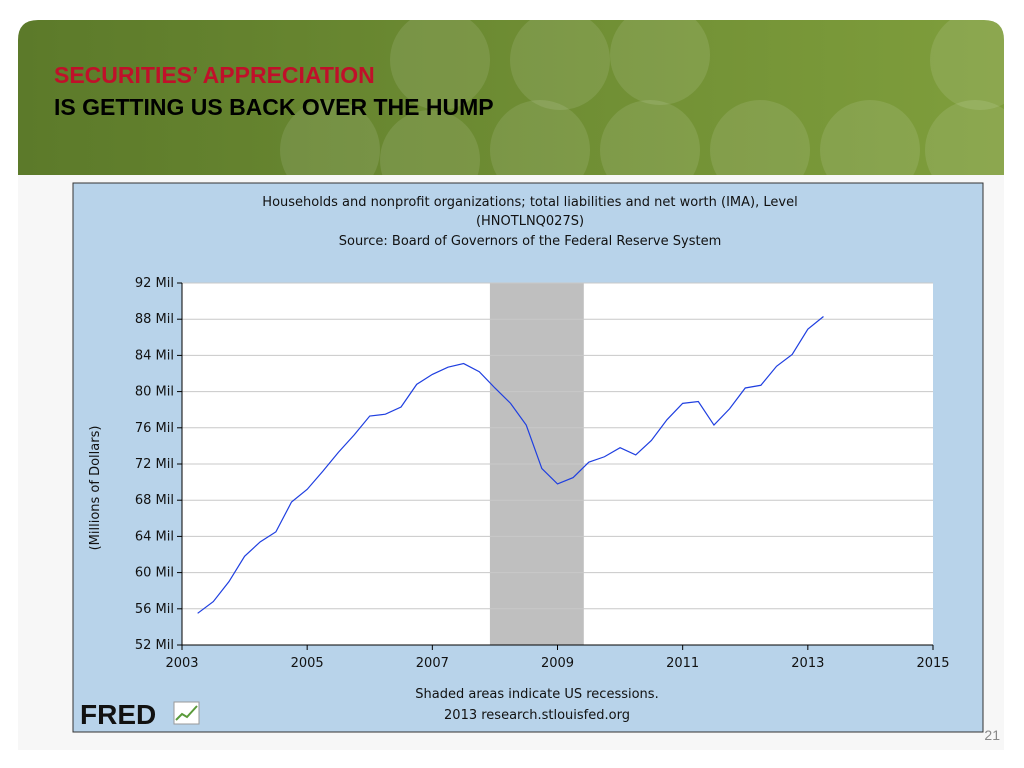 The height and width of the screenshot is (768, 1024). Describe the element at coordinates (807, 663) in the screenshot. I see `x-tick-label: 2013` at that location.